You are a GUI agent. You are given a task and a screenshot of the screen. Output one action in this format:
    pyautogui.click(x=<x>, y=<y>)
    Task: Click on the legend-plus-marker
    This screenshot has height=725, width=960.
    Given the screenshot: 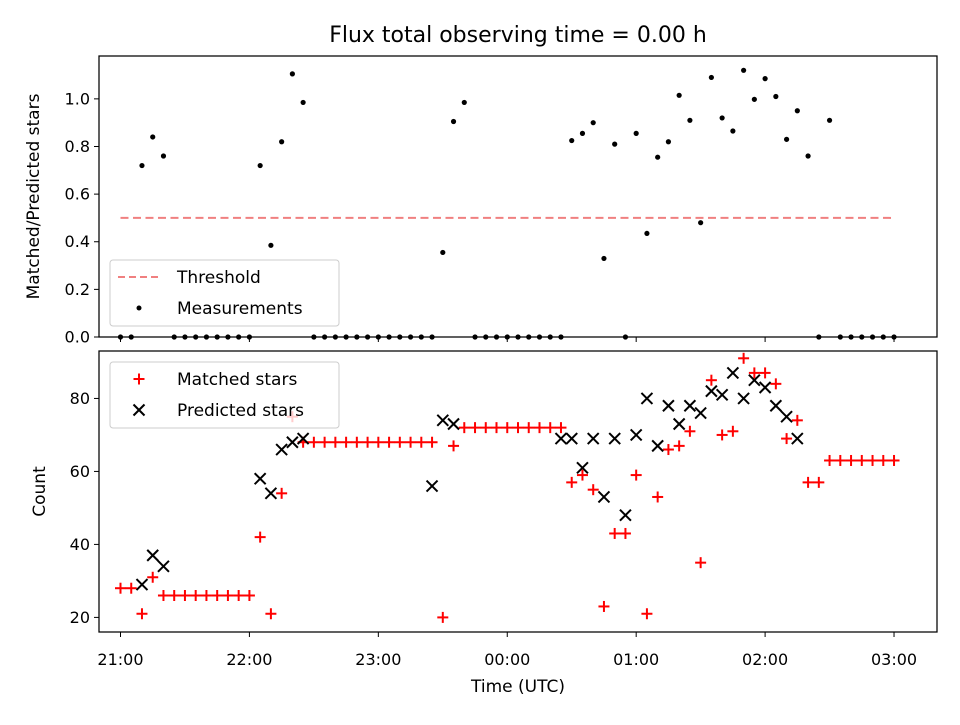 What is the action you would take?
    pyautogui.click(x=139, y=379)
    